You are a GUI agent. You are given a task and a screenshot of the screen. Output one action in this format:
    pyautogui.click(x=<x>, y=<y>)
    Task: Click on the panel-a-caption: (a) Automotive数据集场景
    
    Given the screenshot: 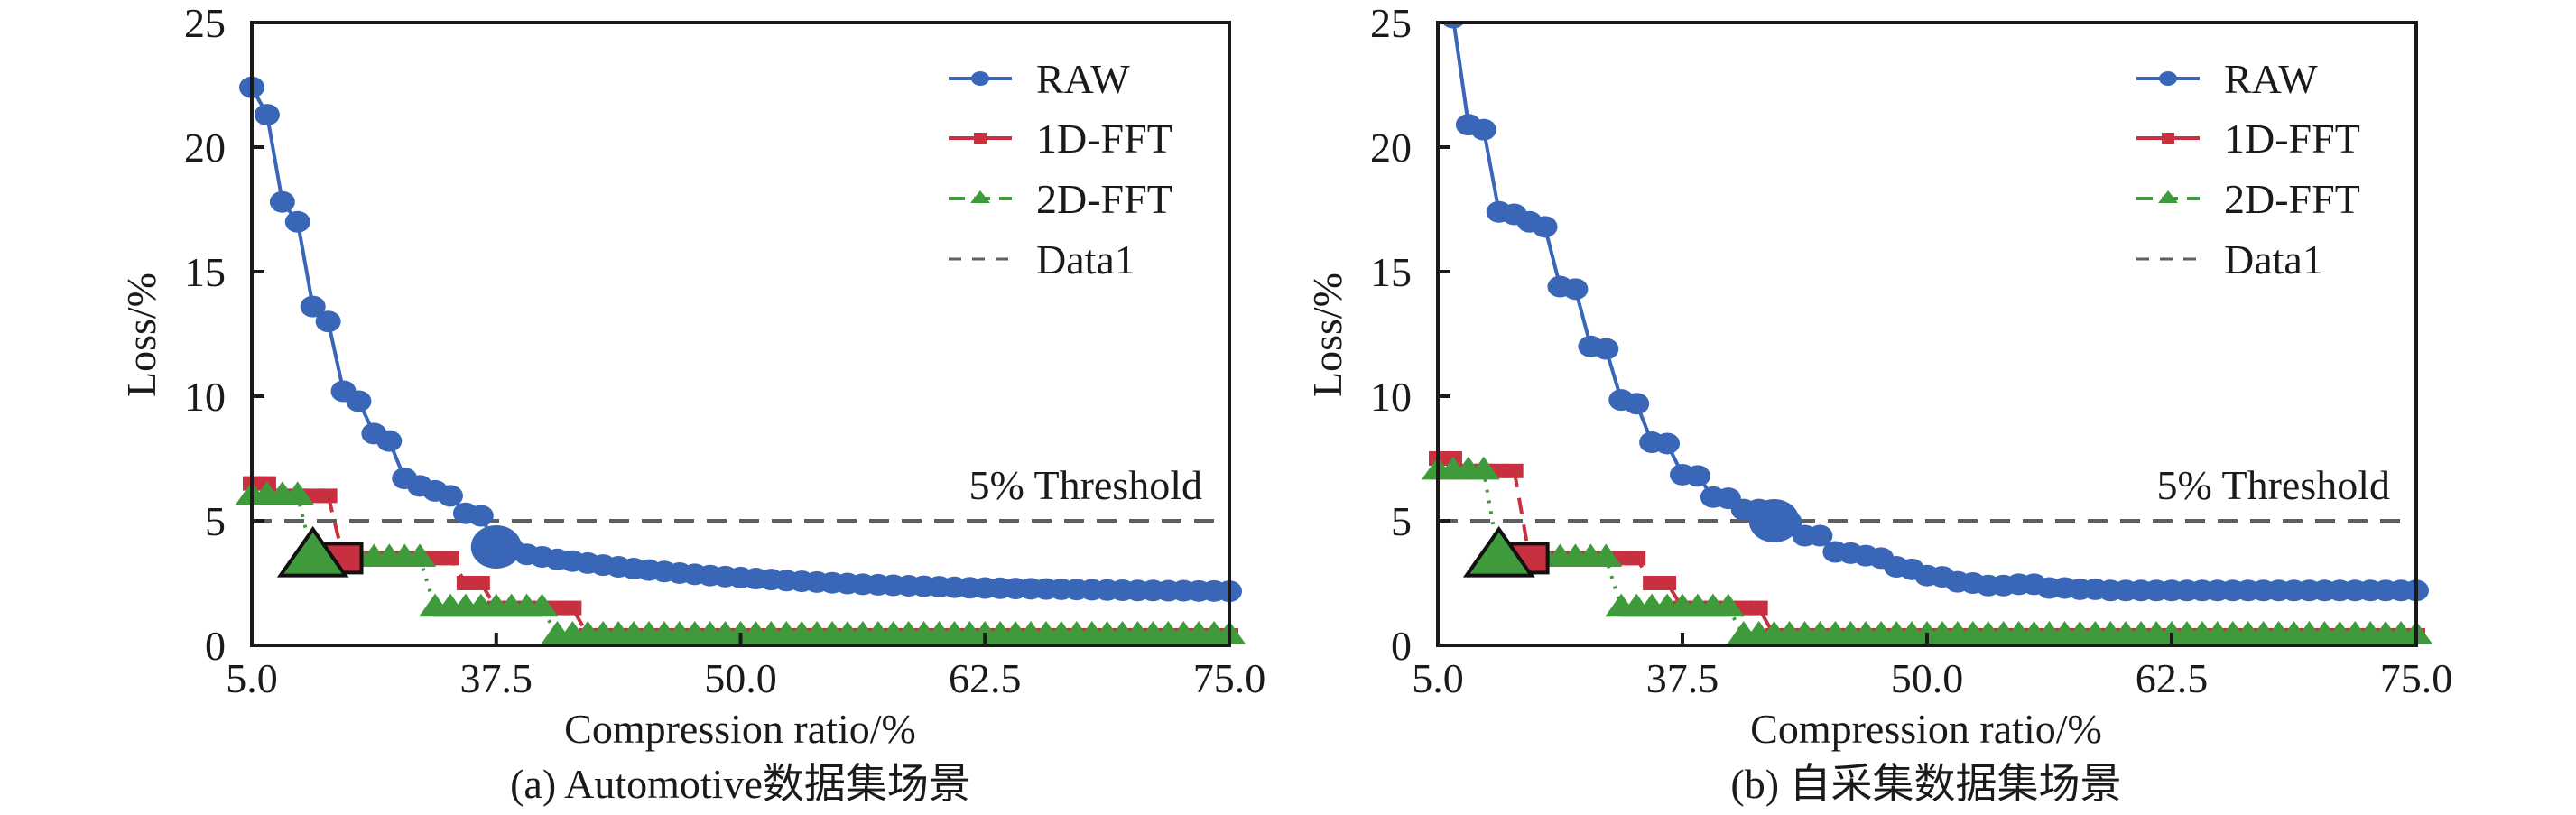 What is the action you would take?
    pyautogui.click(x=740, y=784)
    